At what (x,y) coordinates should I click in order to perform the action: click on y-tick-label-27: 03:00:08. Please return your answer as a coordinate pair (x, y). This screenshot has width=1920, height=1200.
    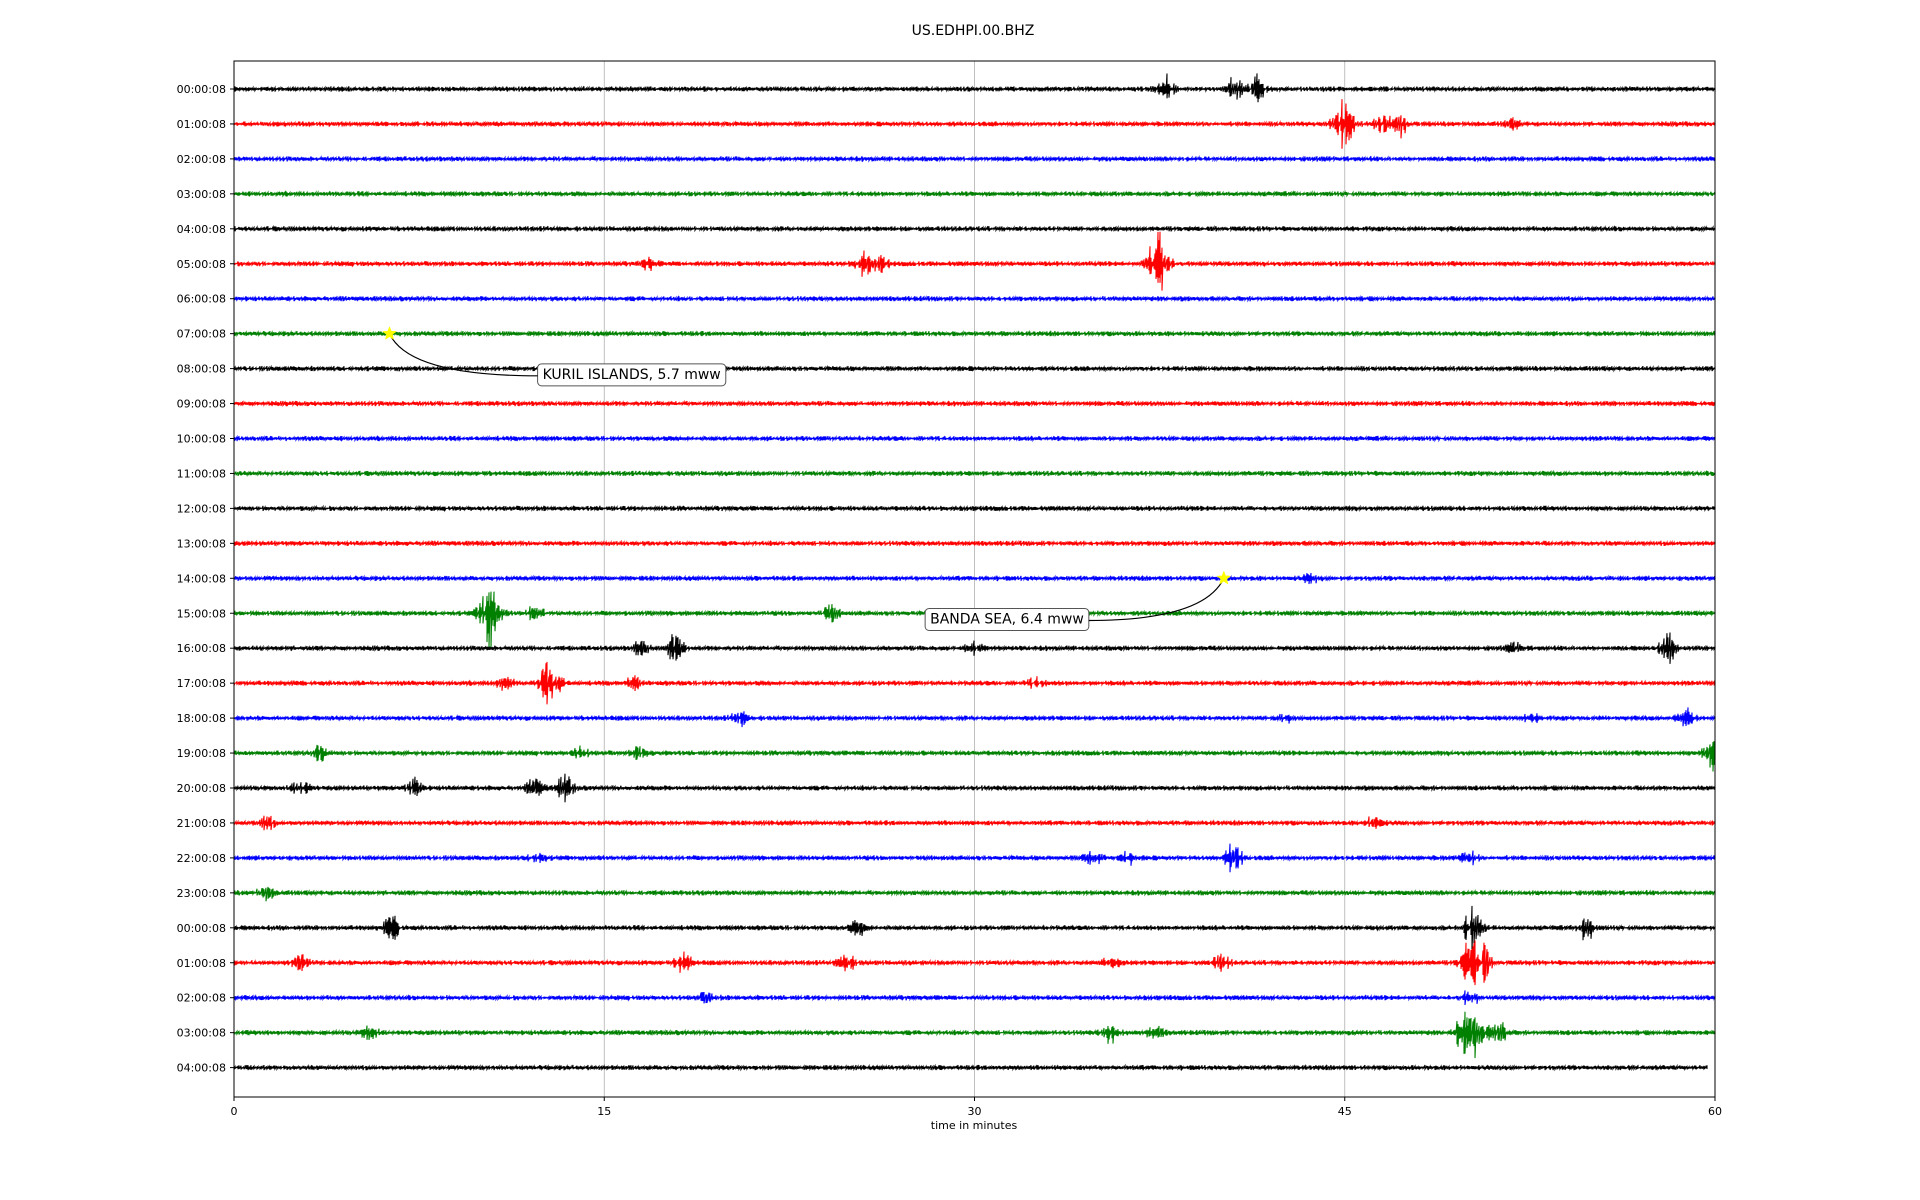
    Looking at the image, I should click on (201, 1033).